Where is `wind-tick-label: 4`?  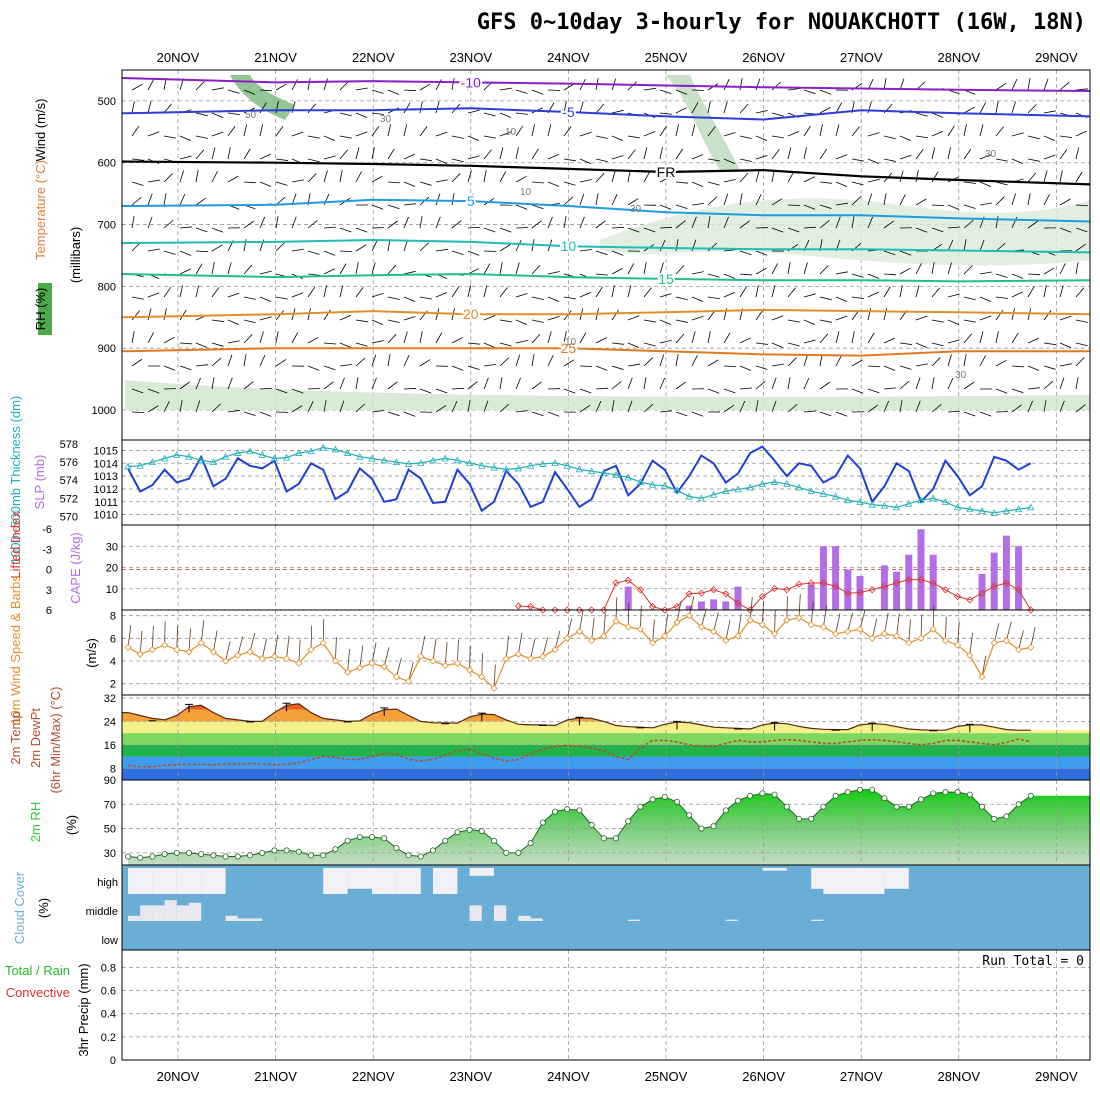
wind-tick-label: 4 is located at coordinates (113, 662).